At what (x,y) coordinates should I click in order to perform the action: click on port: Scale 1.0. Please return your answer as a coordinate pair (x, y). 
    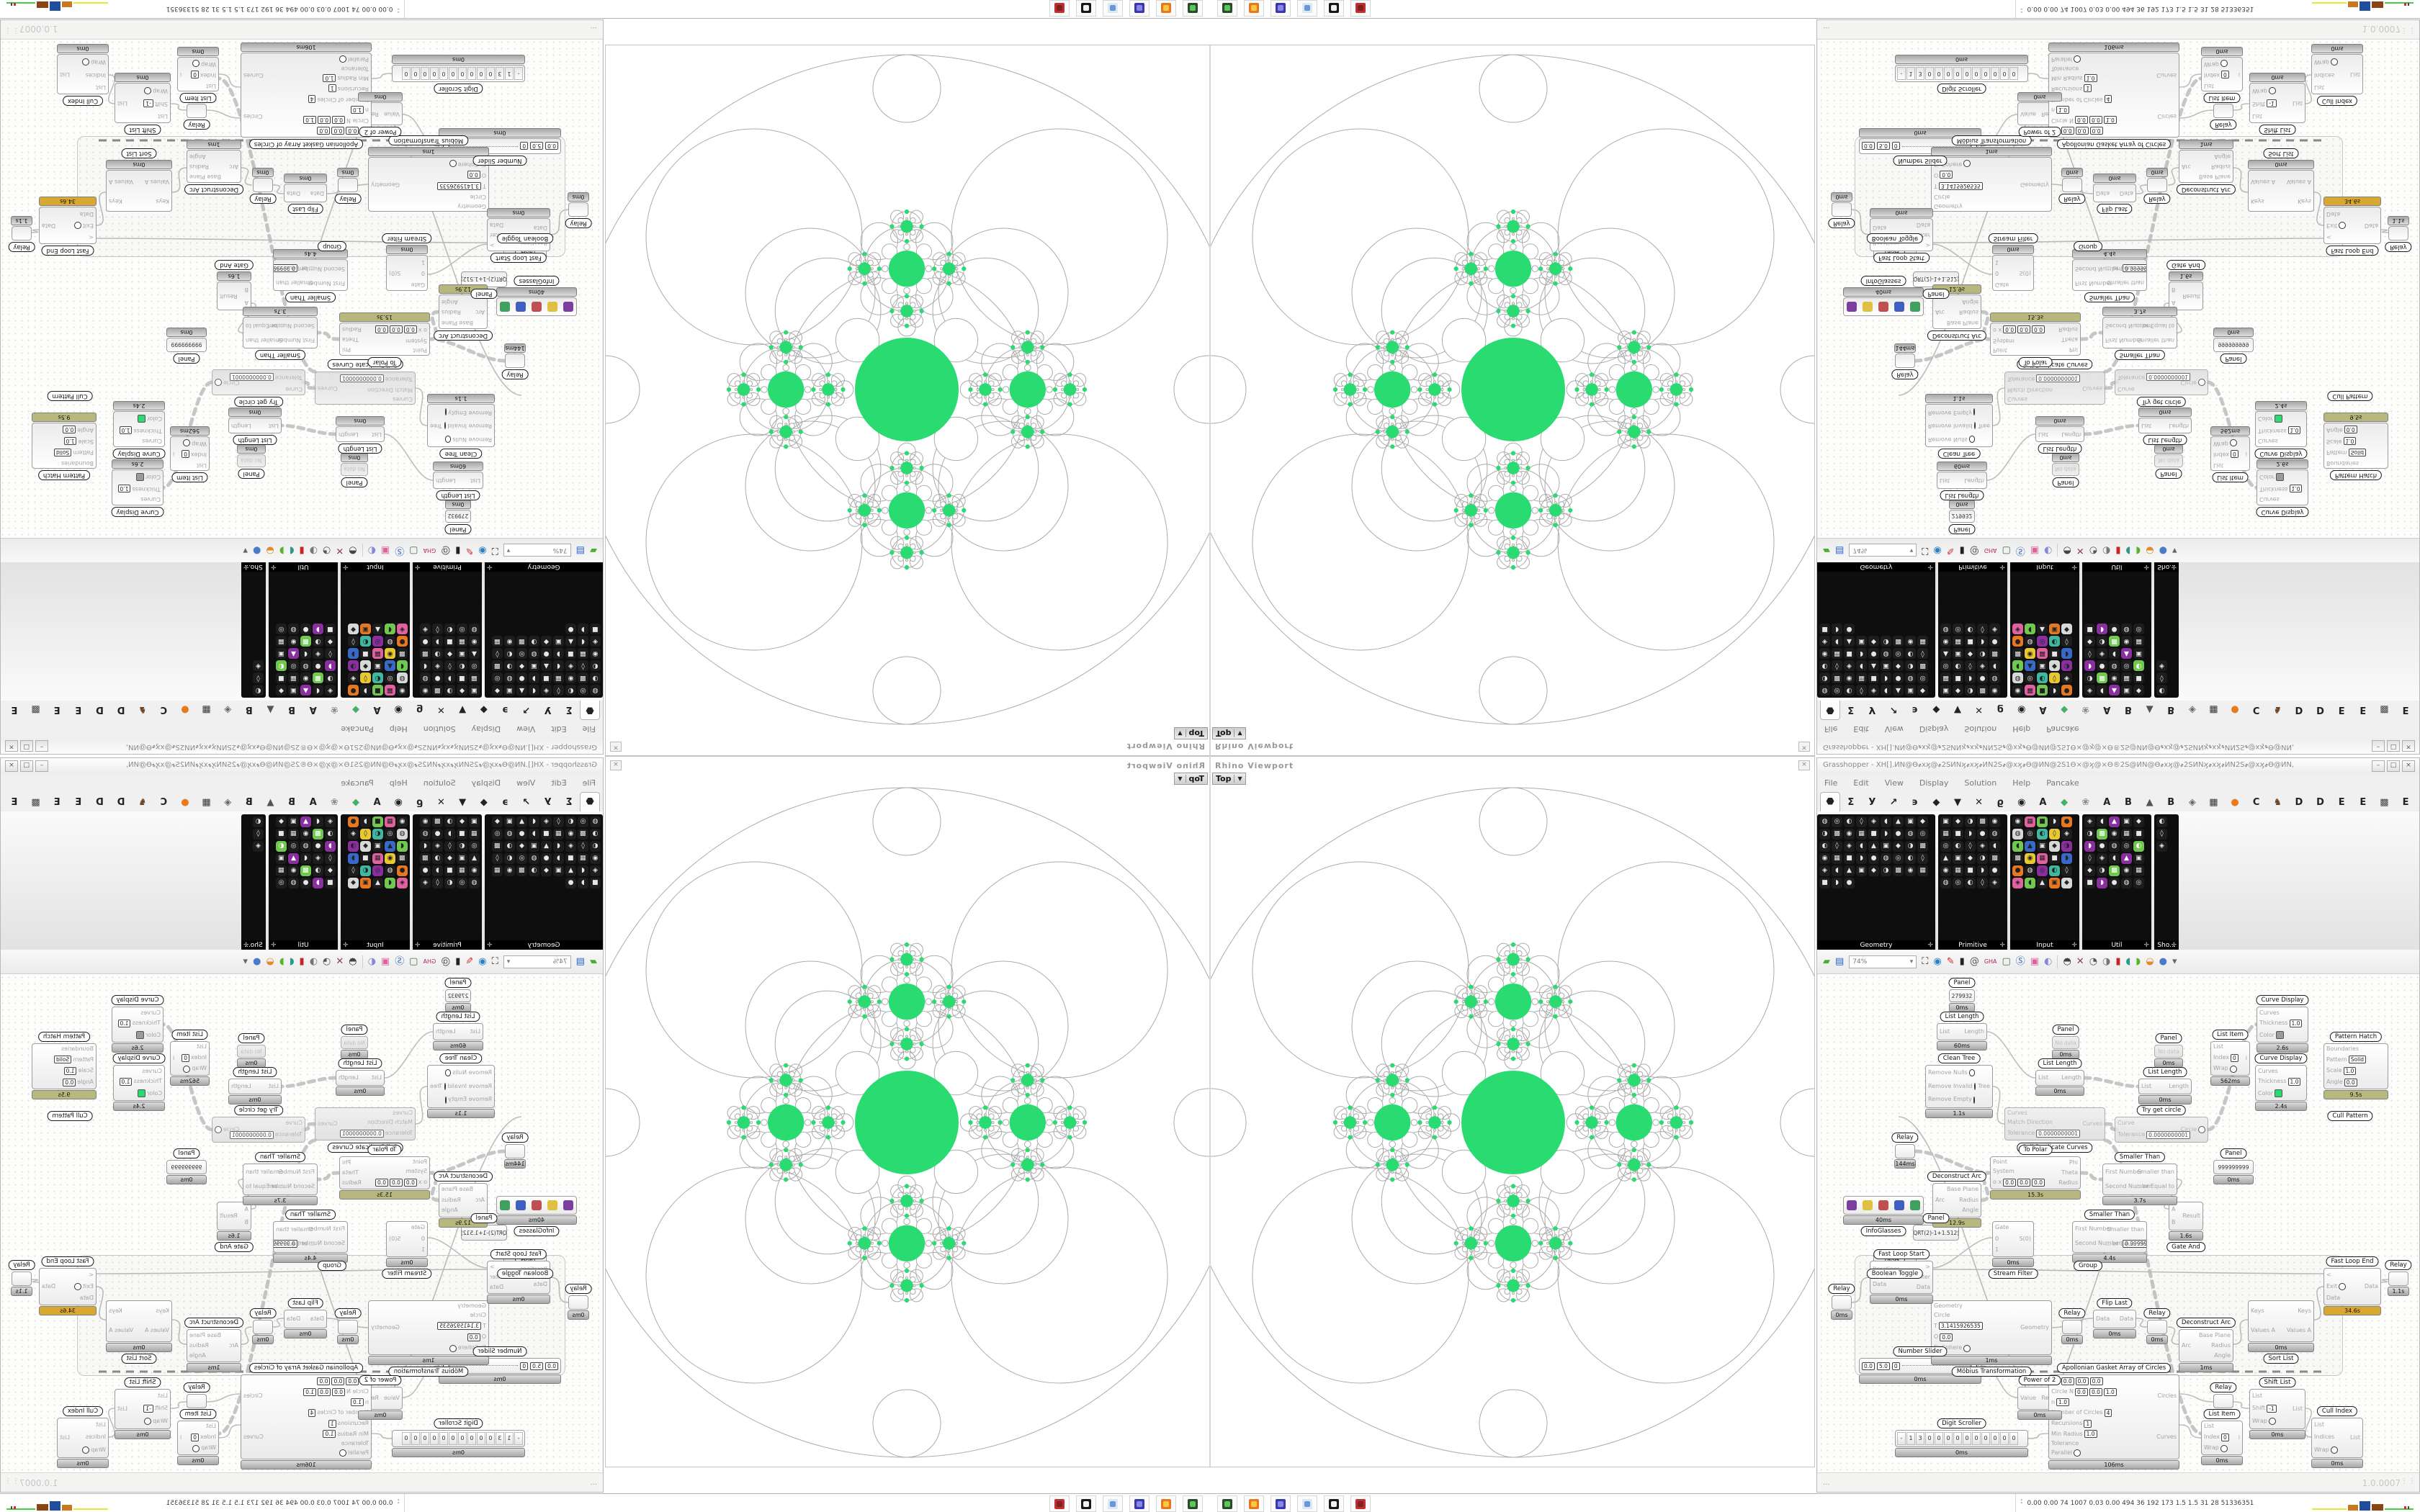
    Looking at the image, I should click on (2346, 441).